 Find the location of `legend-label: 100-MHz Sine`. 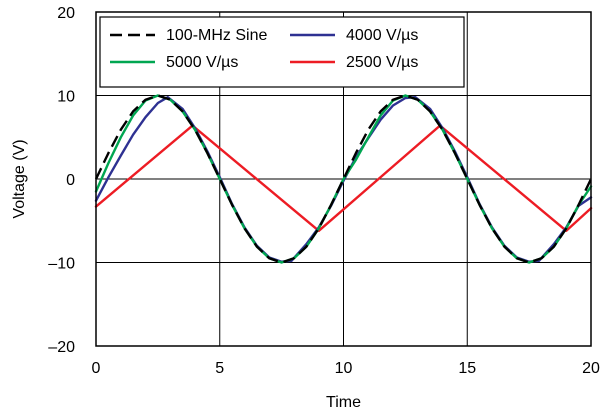

legend-label: 100-MHz Sine is located at coordinates (216, 35).